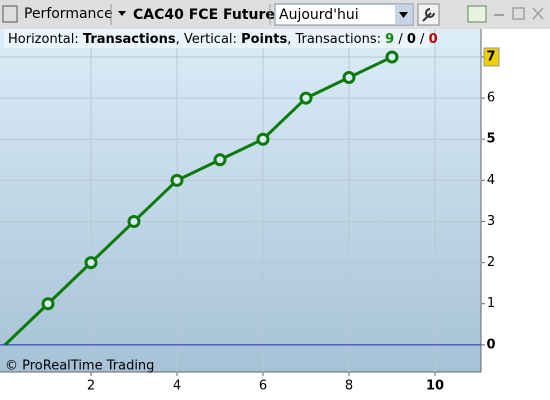  Describe the element at coordinates (204, 15) in the screenshot. I see `instrument: CAC40 FCE Future` at that location.